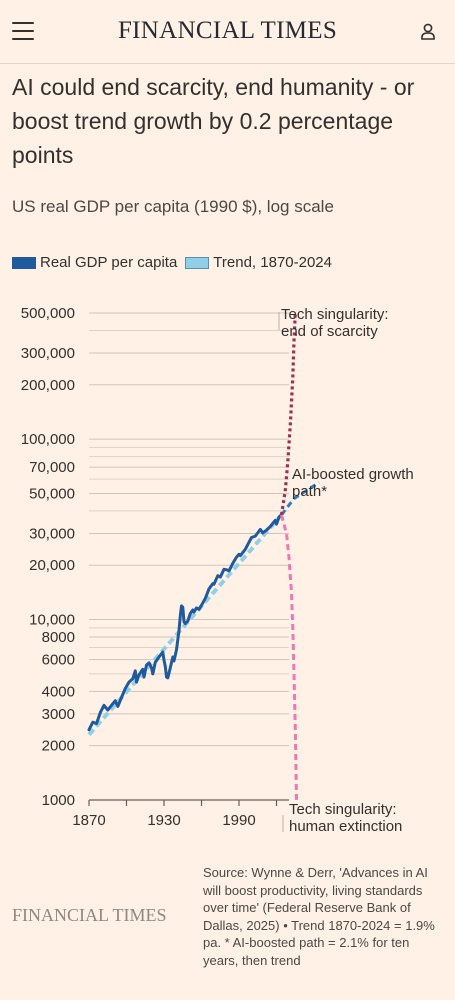 The width and height of the screenshot is (455, 1000). Describe the element at coordinates (238, 820) in the screenshot. I see `x-tick-label: 1990` at that location.